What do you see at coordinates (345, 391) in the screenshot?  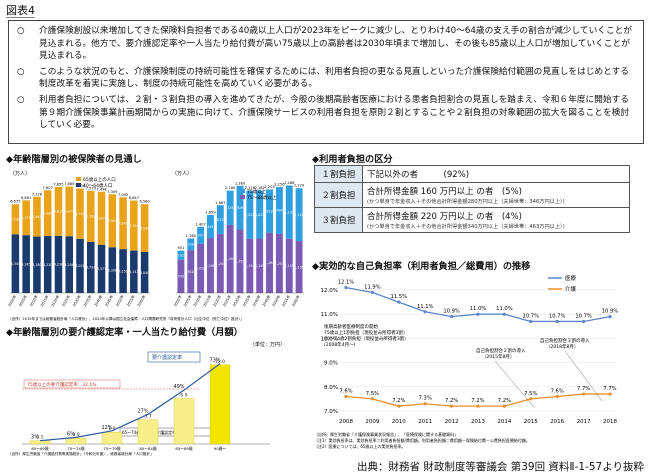 I see `series-value-label: 7.6%` at bounding box center [345, 391].